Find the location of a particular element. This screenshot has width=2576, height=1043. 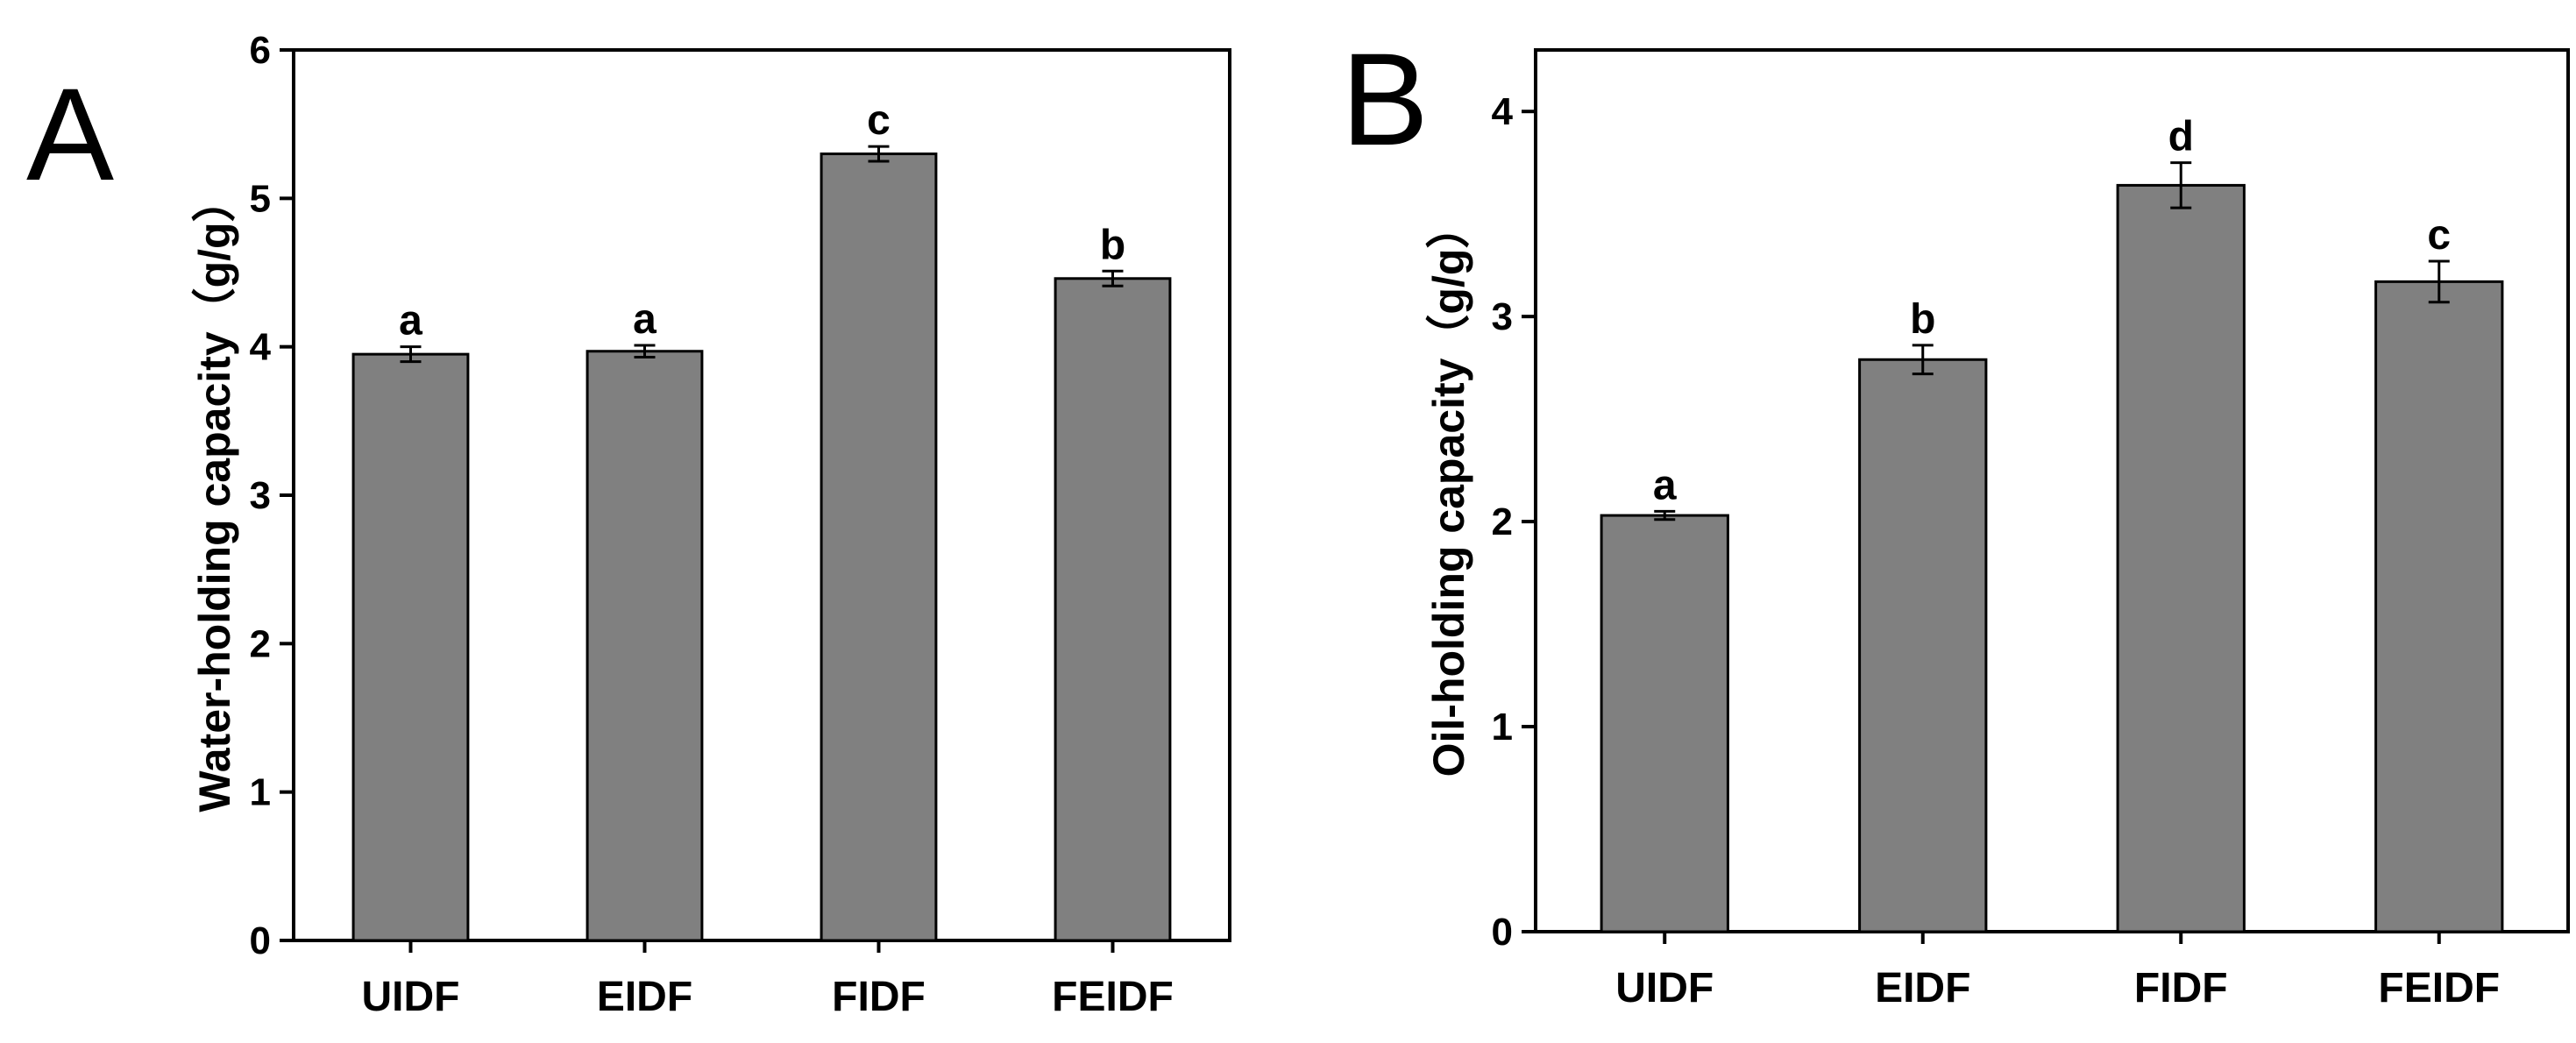

y-axis-title: Water-holding capacity（g/g） is located at coordinates (214, 495).